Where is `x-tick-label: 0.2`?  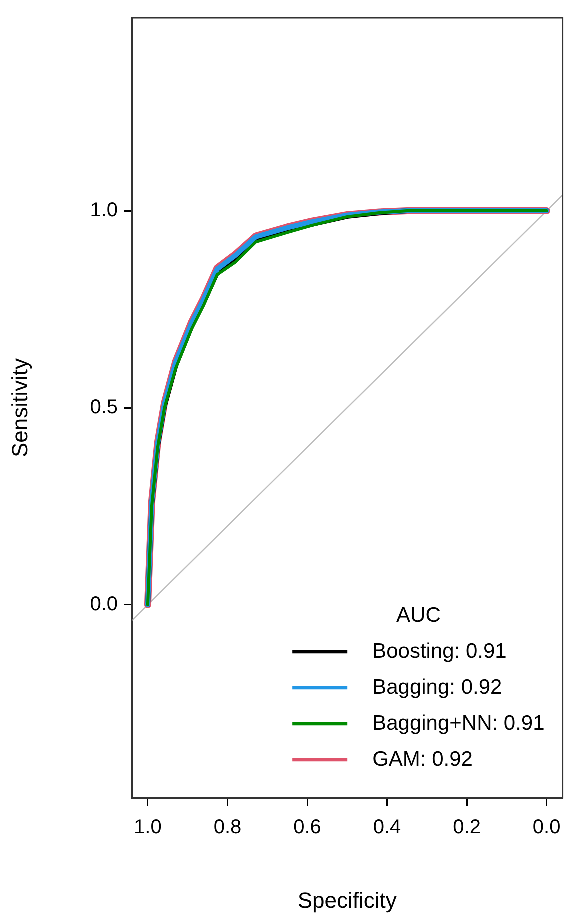
x-tick-label: 0.2 is located at coordinates (467, 827).